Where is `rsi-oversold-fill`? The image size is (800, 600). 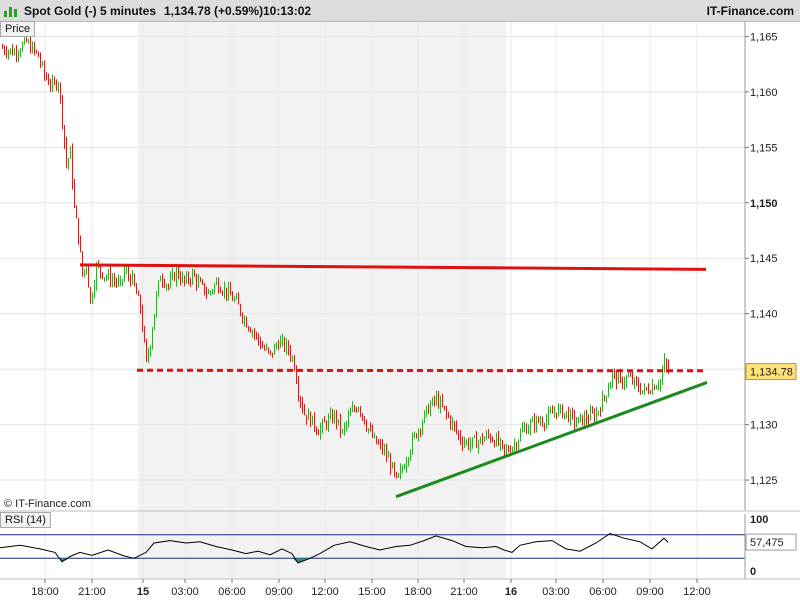
rsi-oversold-fill is located at coordinates (301, 561).